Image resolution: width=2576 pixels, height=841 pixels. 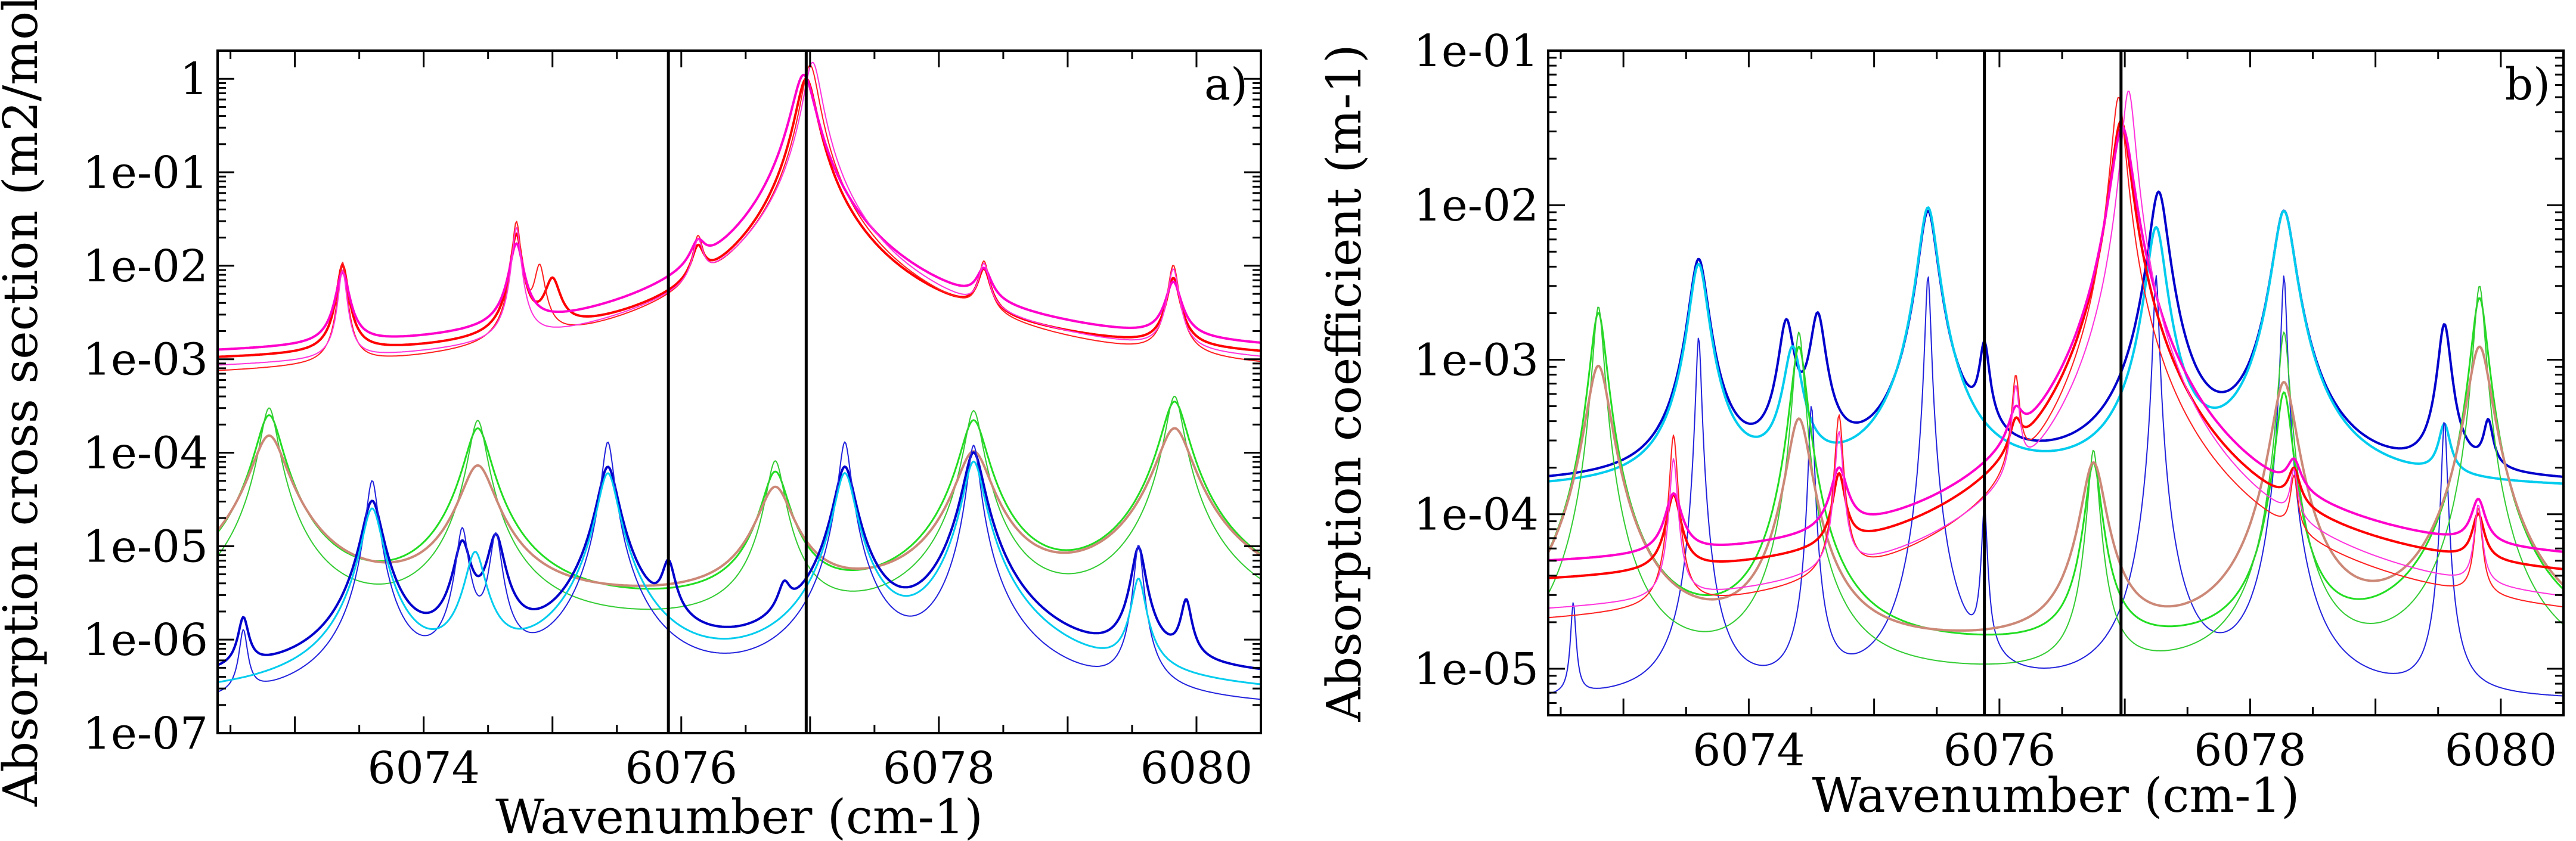 I want to click on series-line-green-thin, so click(x=739, y=503).